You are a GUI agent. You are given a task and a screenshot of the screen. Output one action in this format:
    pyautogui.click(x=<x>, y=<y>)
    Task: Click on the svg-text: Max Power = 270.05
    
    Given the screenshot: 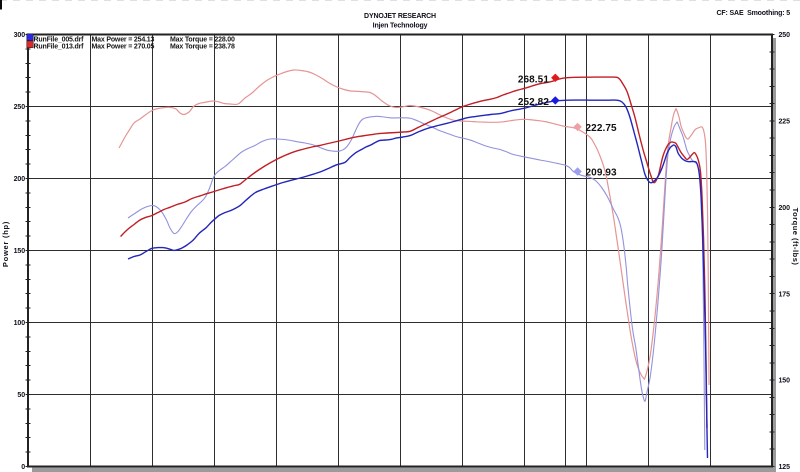 What is the action you would take?
    pyautogui.click(x=123, y=47)
    